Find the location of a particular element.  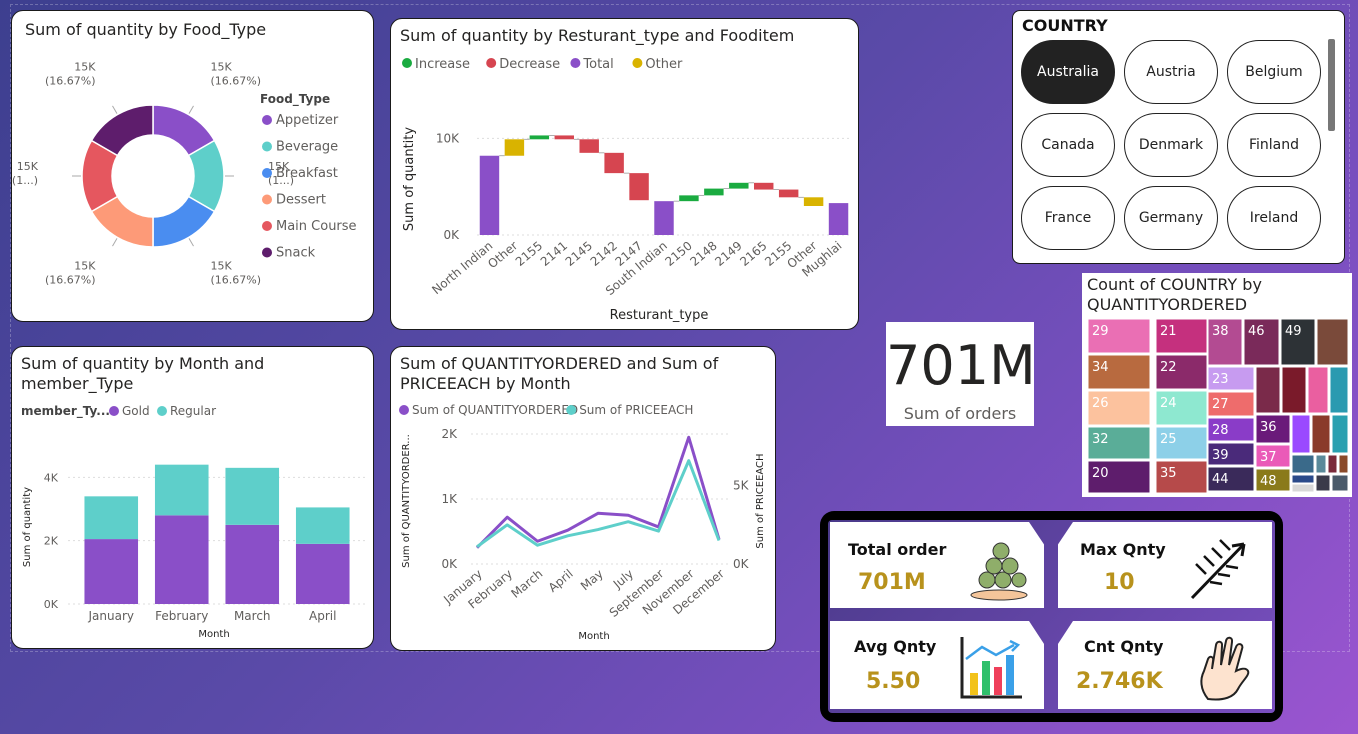

waterfall-legend-dot-decrease is located at coordinates (491, 63).